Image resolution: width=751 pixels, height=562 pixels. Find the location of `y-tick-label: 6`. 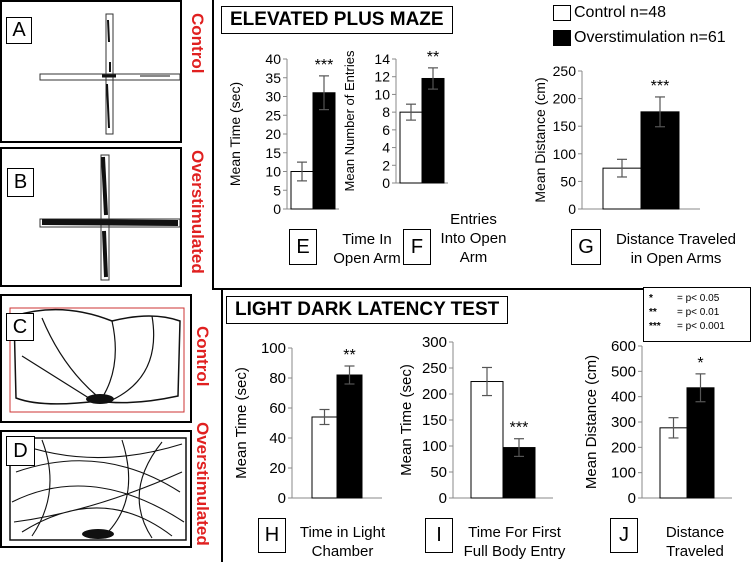

y-tick-label: 6 is located at coordinates (386, 130).